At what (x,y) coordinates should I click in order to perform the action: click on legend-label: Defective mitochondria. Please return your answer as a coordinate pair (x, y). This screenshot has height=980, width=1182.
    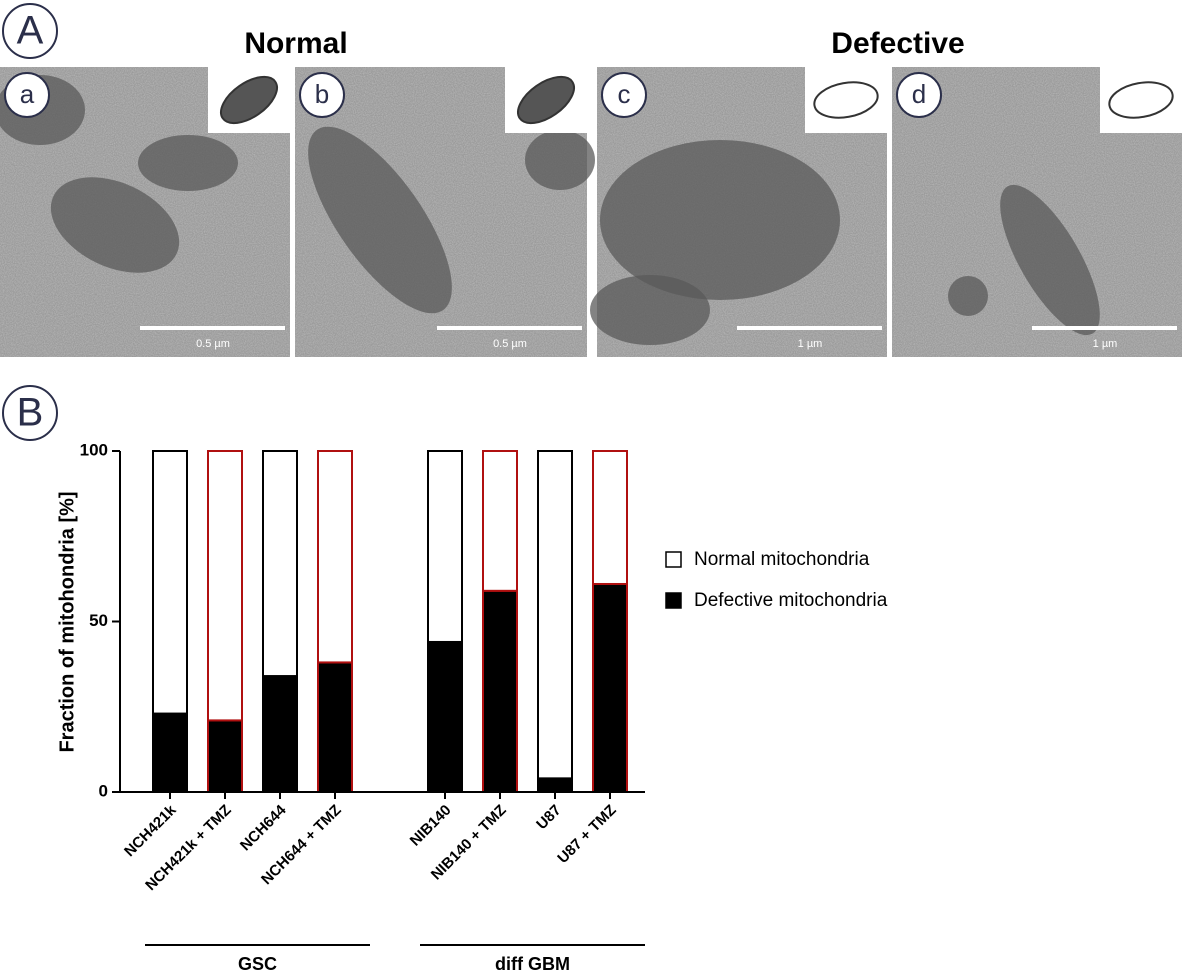
    Looking at the image, I should click on (791, 600).